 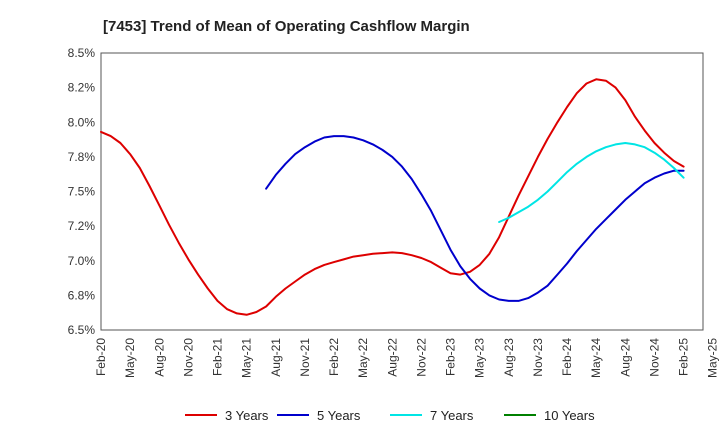 I want to click on x-tick-label: Feb-23, so click(x=451, y=357).